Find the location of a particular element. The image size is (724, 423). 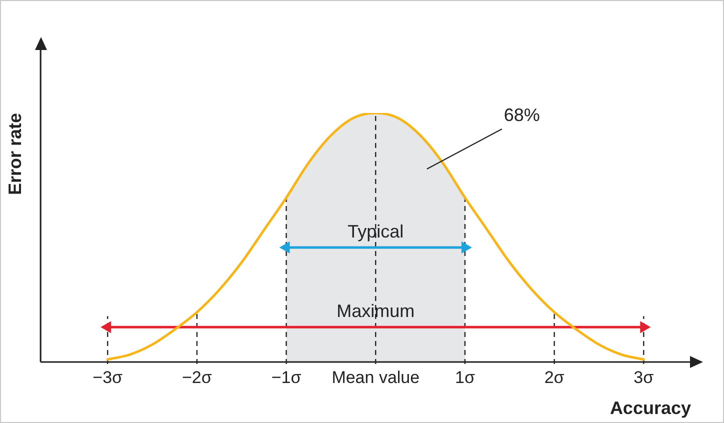

x-tick-label: 2σ is located at coordinates (554, 377).